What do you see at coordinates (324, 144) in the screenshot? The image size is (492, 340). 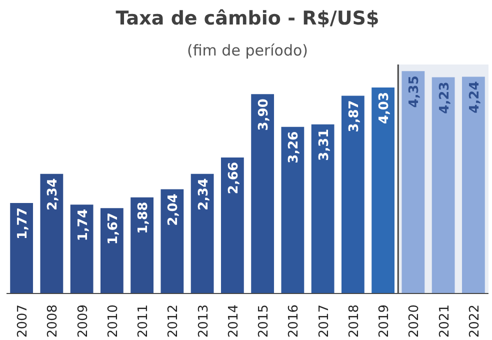 I see `data-label: 3,31` at bounding box center [324, 144].